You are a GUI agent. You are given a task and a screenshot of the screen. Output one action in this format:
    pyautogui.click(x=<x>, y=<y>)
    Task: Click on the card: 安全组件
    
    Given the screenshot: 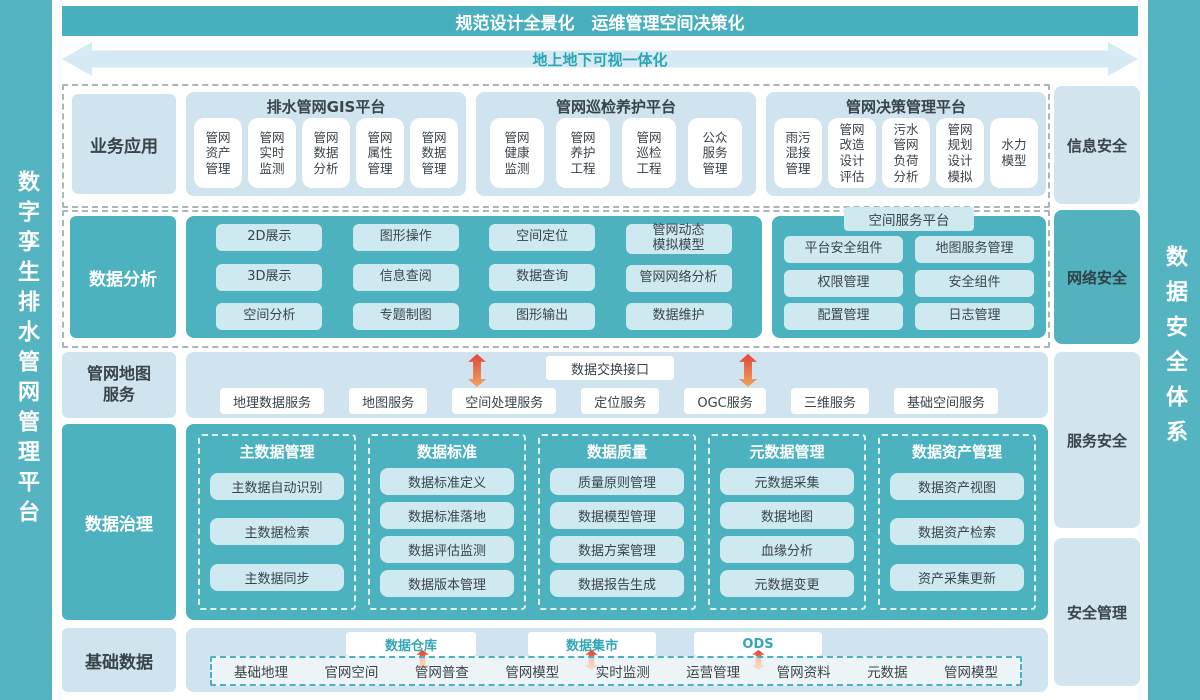 What is the action you would take?
    pyautogui.click(x=974, y=283)
    